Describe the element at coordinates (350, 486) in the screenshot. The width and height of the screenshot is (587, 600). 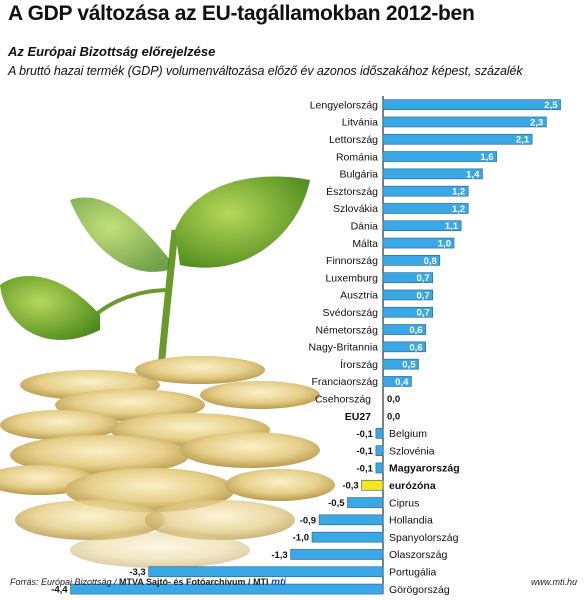
I see `value-label-23: -0,3` at that location.